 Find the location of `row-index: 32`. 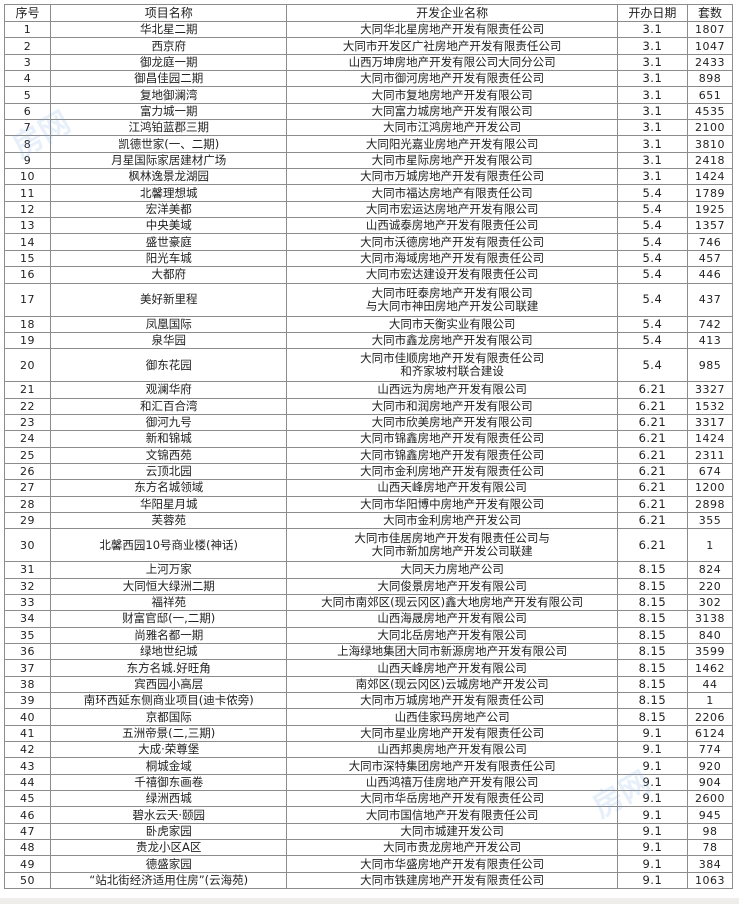

row-index: 32 is located at coordinates (27, 586).